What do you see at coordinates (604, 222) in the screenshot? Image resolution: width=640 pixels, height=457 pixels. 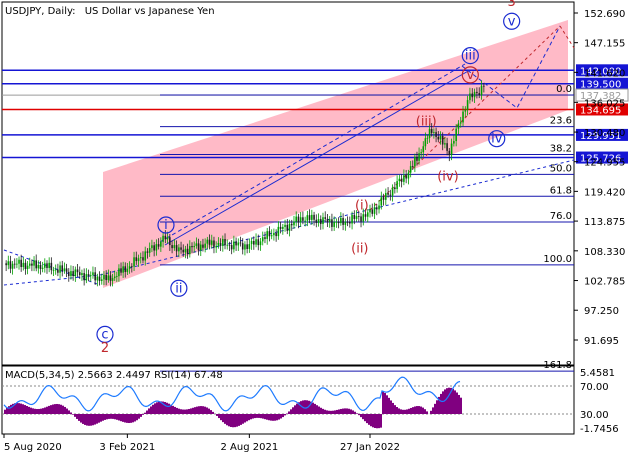 I see `y-tick-label: 113.875` at bounding box center [604, 222].